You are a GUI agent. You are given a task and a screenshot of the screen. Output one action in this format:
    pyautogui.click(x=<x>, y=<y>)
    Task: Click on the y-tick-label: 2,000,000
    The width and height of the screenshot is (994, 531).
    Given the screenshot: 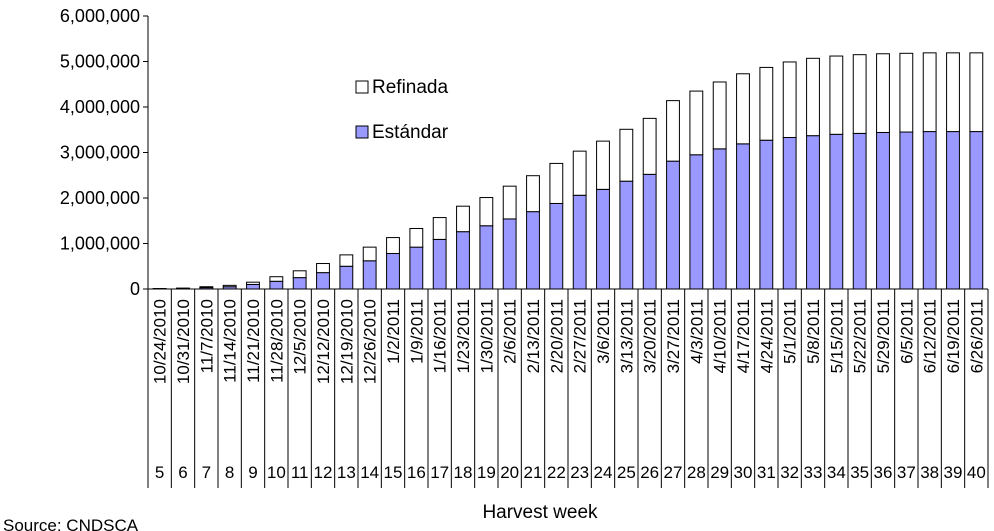 What is the action you would take?
    pyautogui.click(x=100, y=198)
    